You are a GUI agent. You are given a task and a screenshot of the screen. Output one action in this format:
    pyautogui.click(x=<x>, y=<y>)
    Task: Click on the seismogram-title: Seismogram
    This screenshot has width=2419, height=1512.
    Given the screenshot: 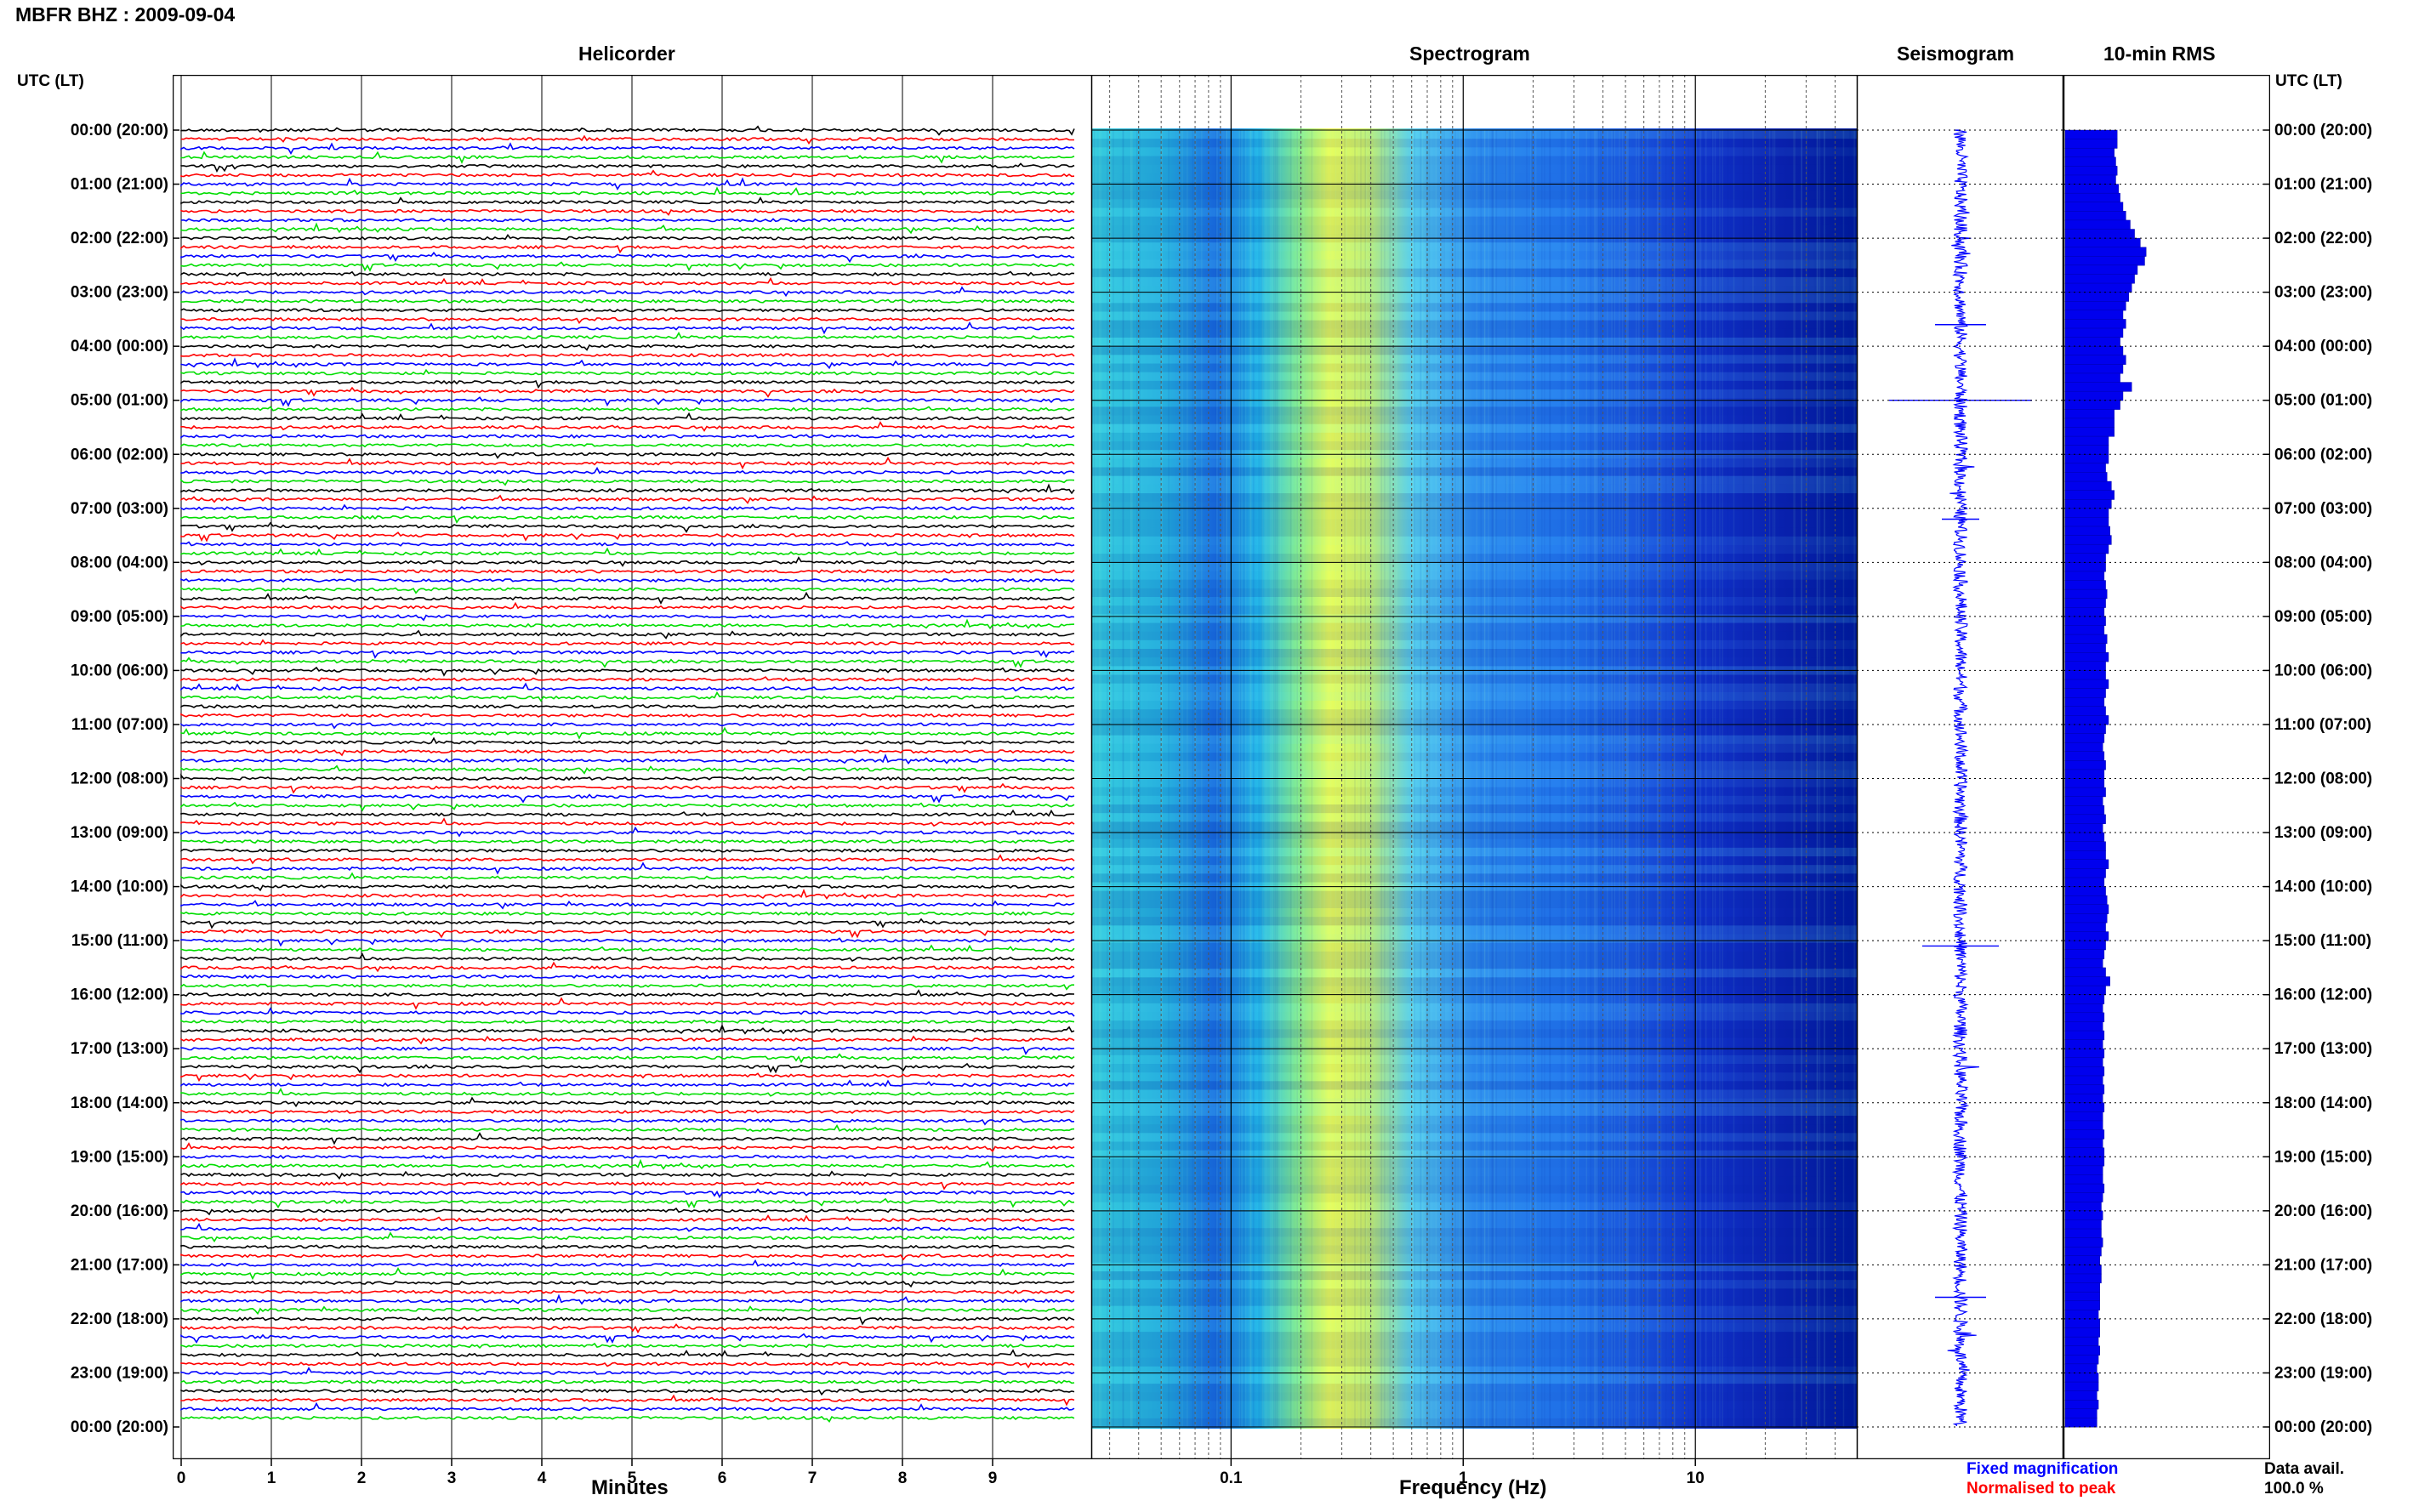 What is the action you would take?
    pyautogui.click(x=1956, y=54)
    